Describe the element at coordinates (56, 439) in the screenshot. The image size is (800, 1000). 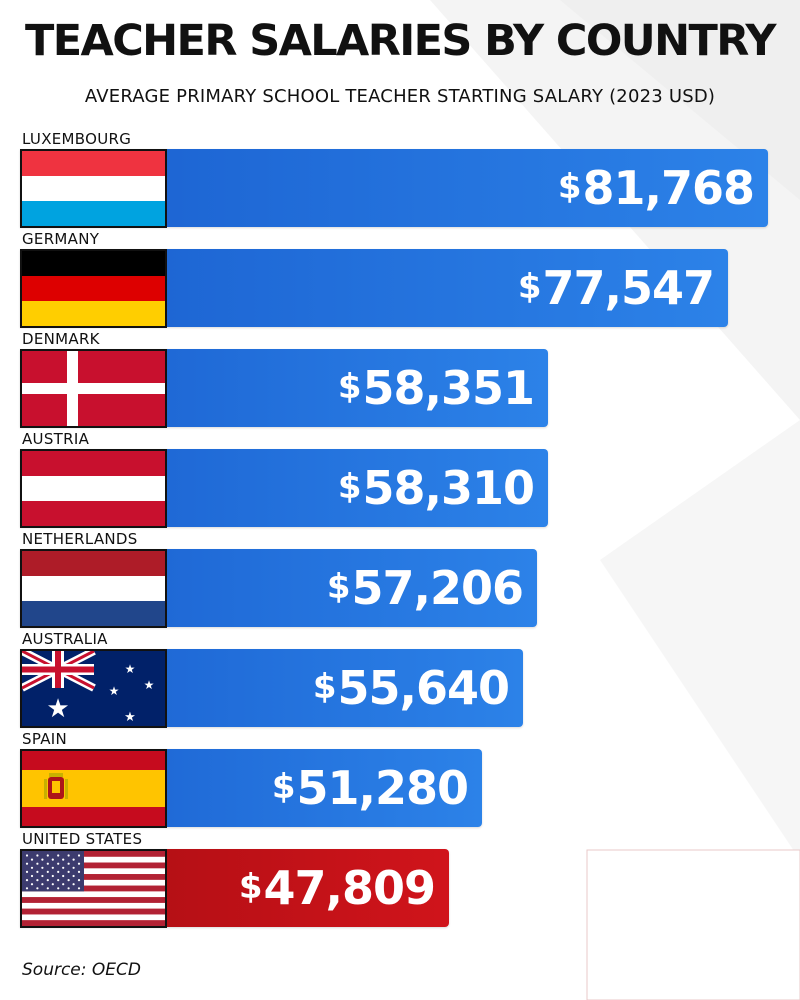
I see `category-label: AUSTRIA` at that location.